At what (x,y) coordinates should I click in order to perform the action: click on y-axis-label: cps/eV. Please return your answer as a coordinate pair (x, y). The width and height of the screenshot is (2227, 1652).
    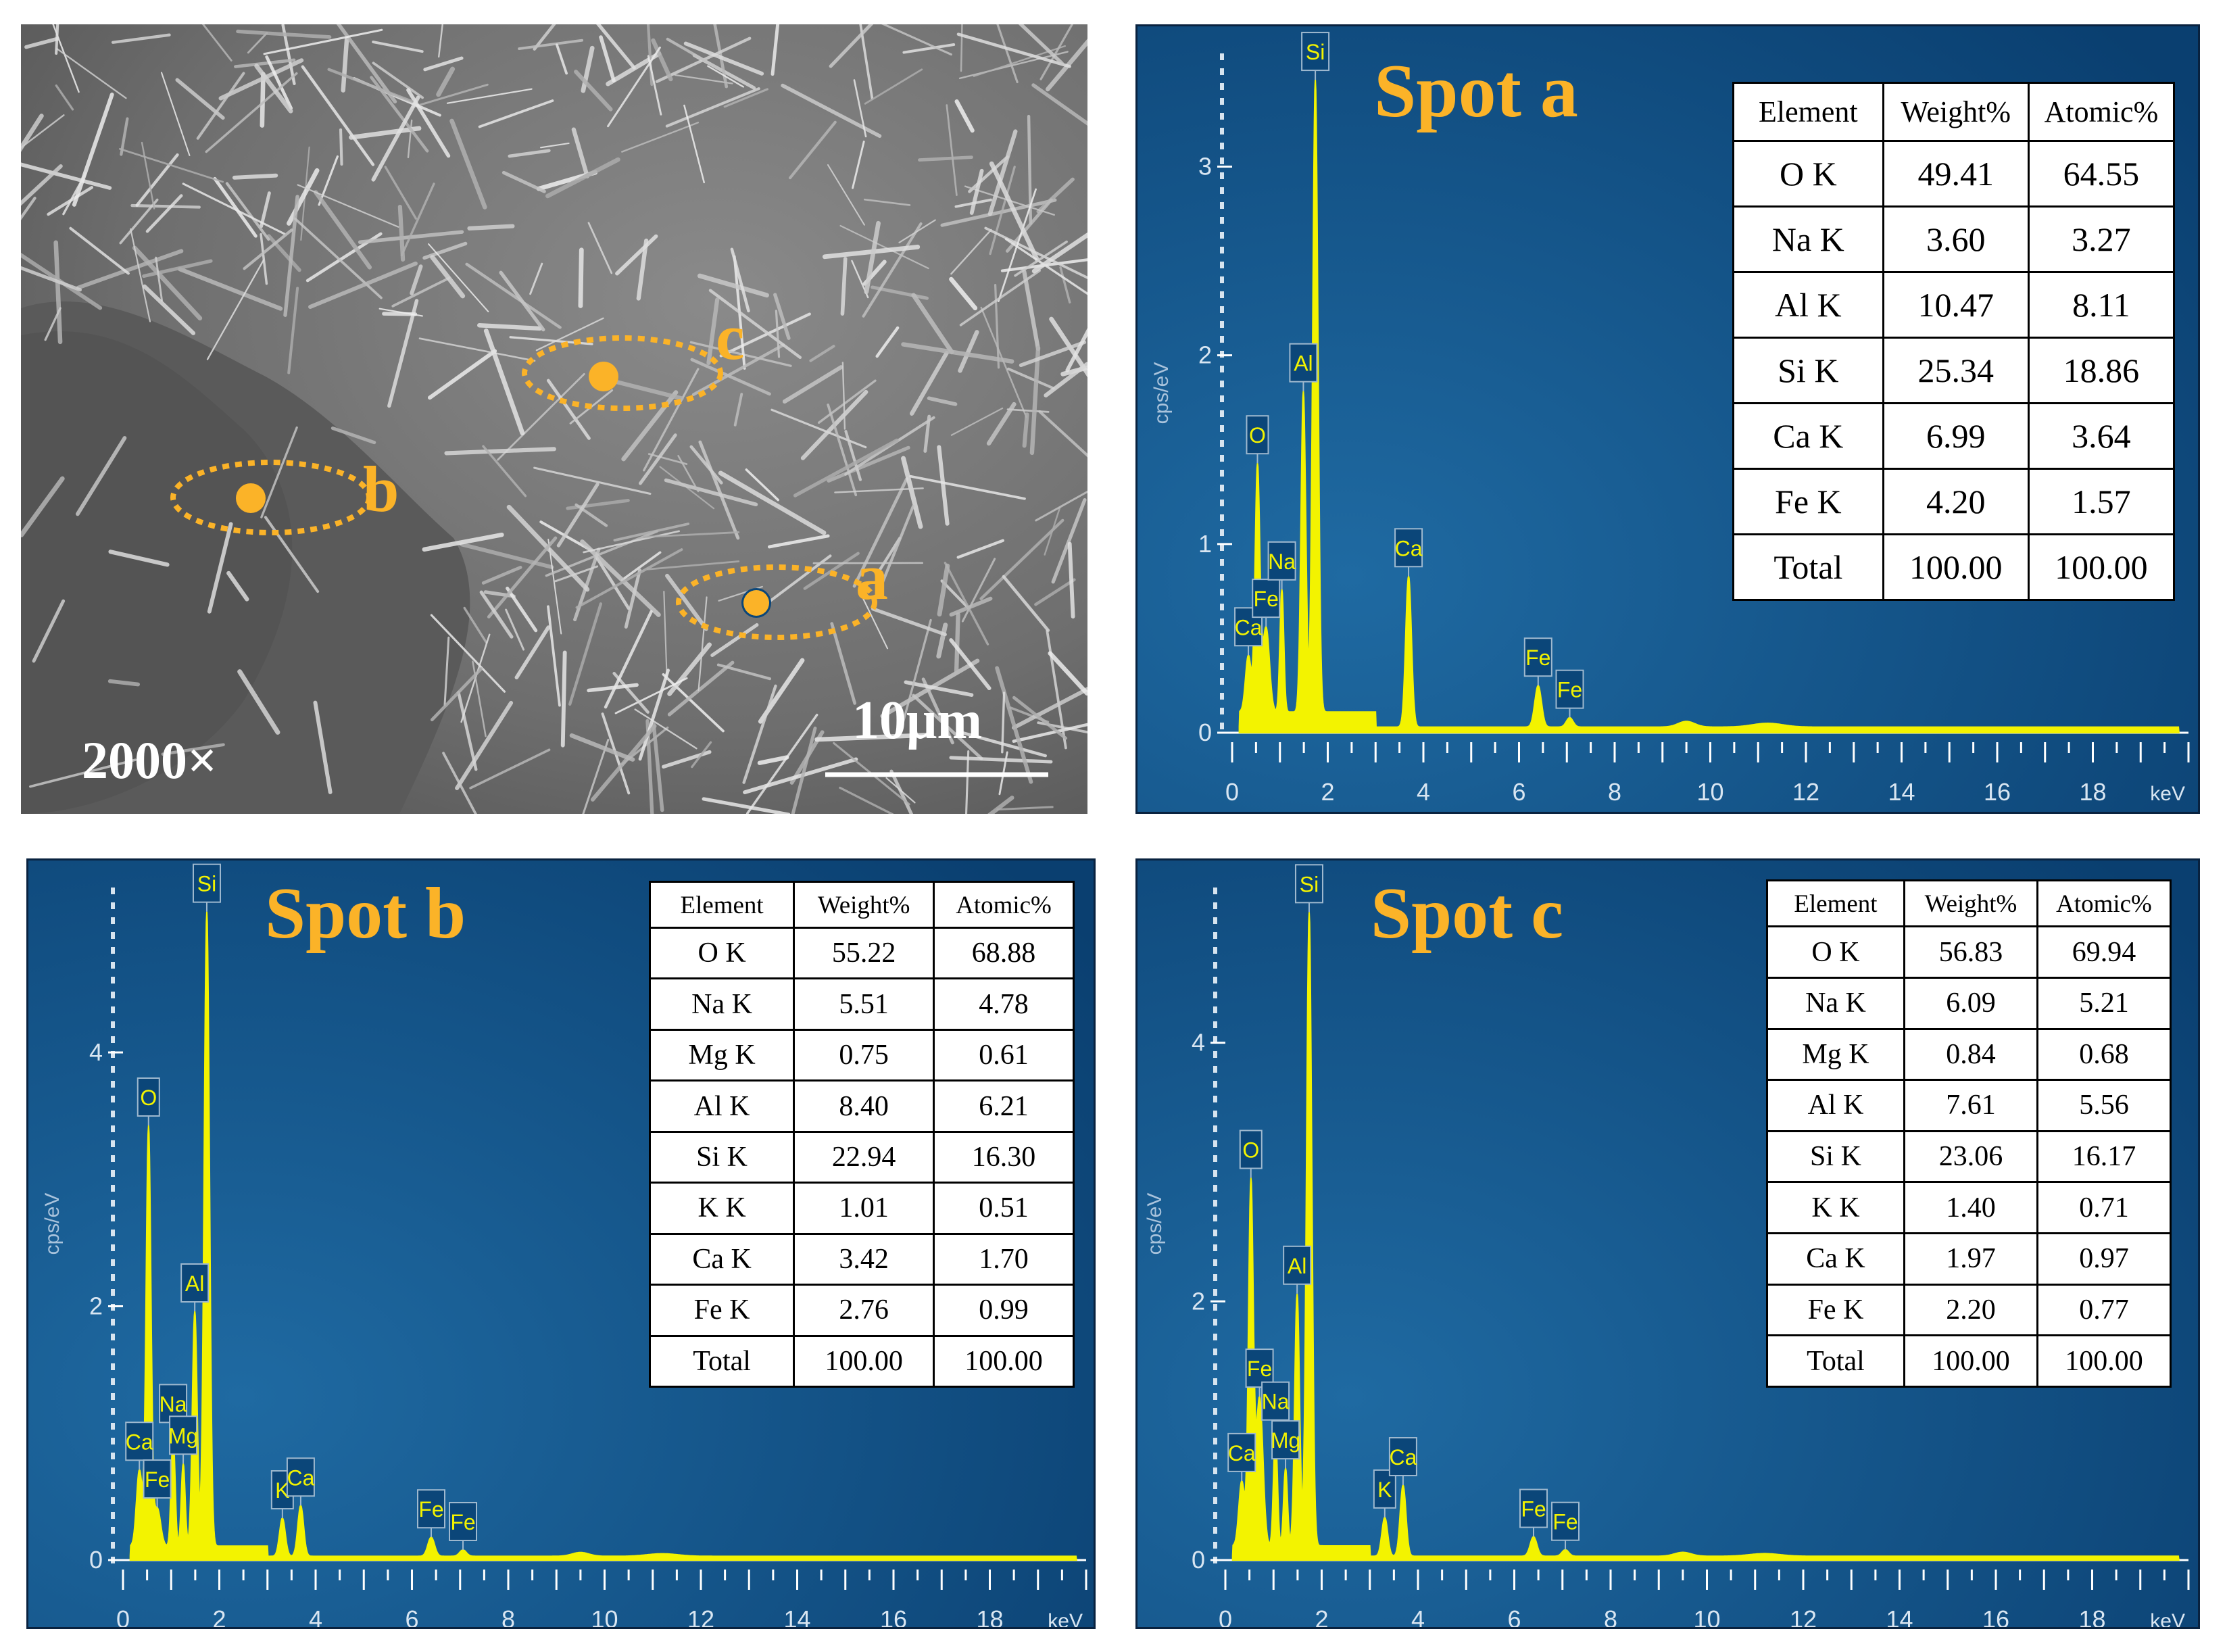
    Looking at the image, I should click on (1155, 1224).